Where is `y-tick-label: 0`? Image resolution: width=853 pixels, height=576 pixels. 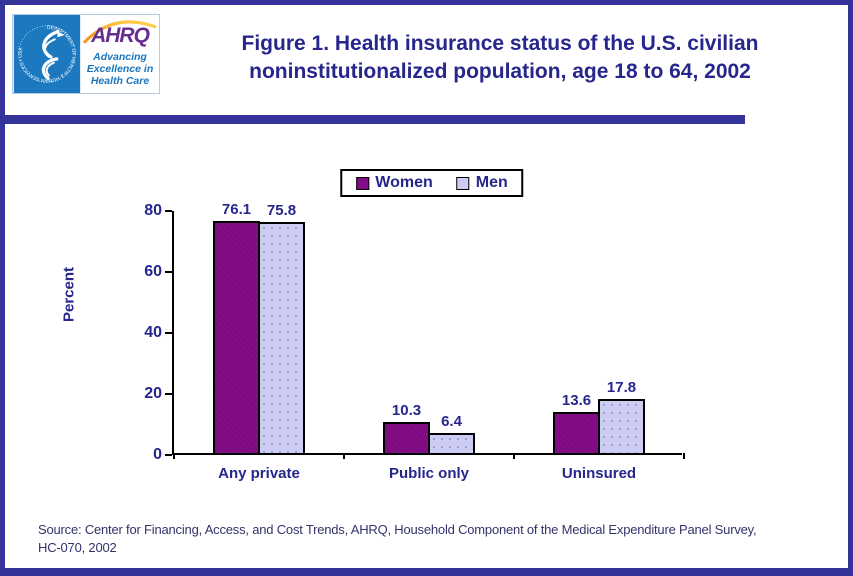
y-tick-label: 0 is located at coordinates (157, 454).